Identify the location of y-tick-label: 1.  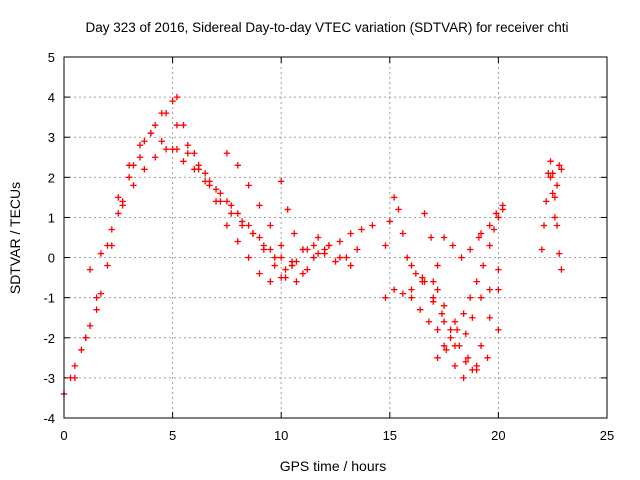
(51, 217).